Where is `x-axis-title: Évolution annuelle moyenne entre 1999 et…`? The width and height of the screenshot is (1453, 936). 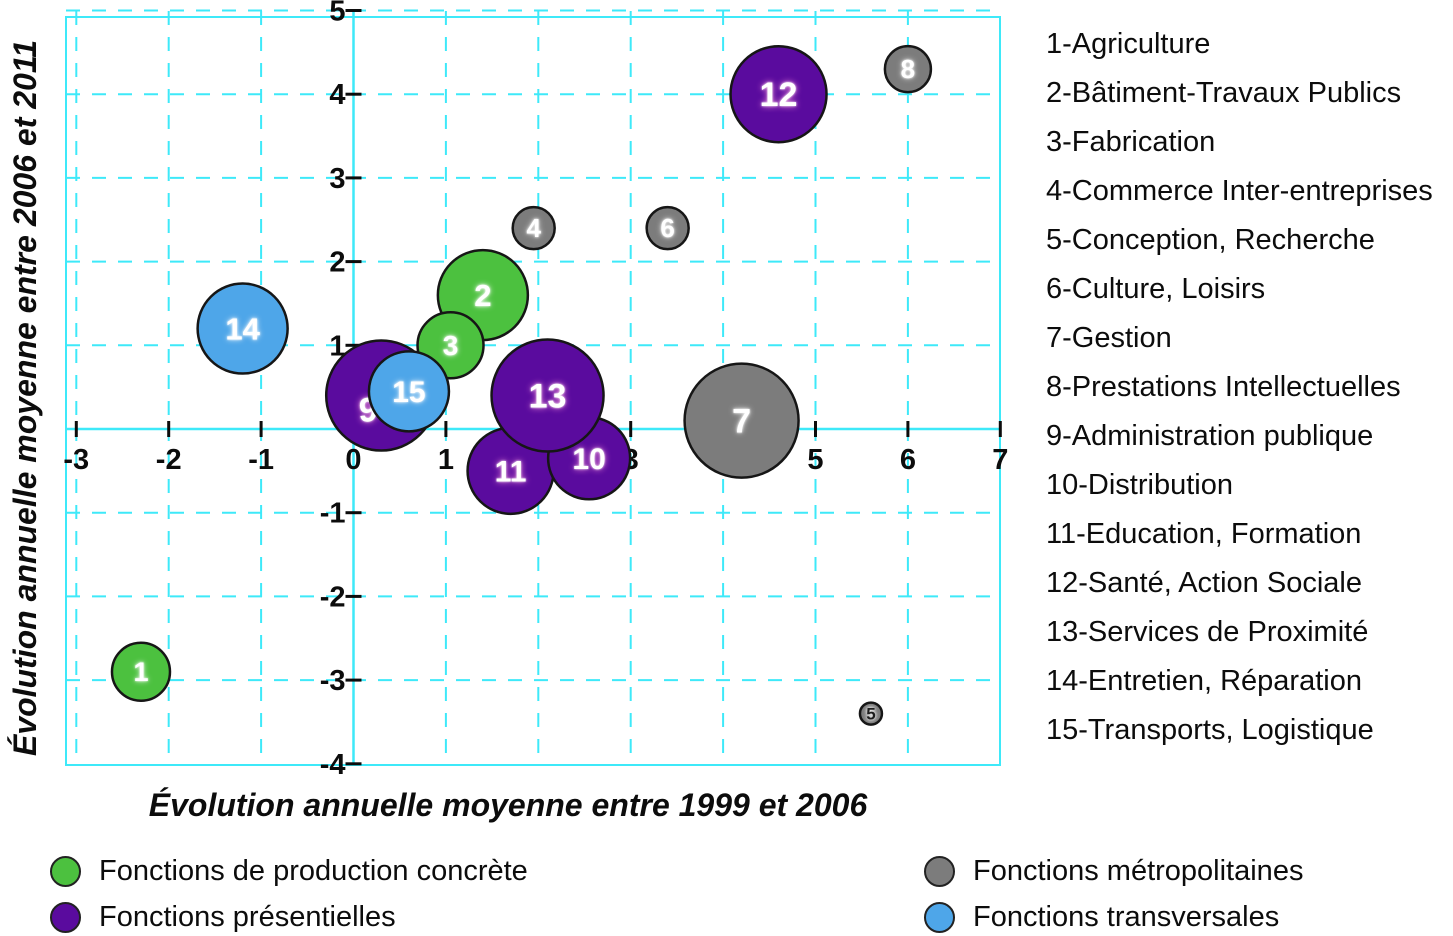 x-axis-title: Évolution annuelle moyenne entre 1999 et… is located at coordinates (508, 805).